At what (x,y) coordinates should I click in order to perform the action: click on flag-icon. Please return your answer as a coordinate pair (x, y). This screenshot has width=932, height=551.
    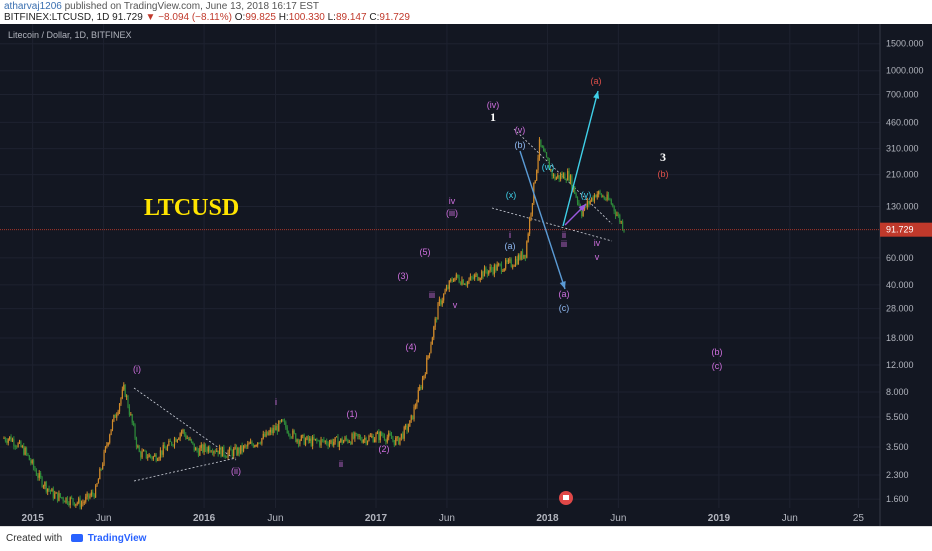
    Looking at the image, I should click on (566, 498).